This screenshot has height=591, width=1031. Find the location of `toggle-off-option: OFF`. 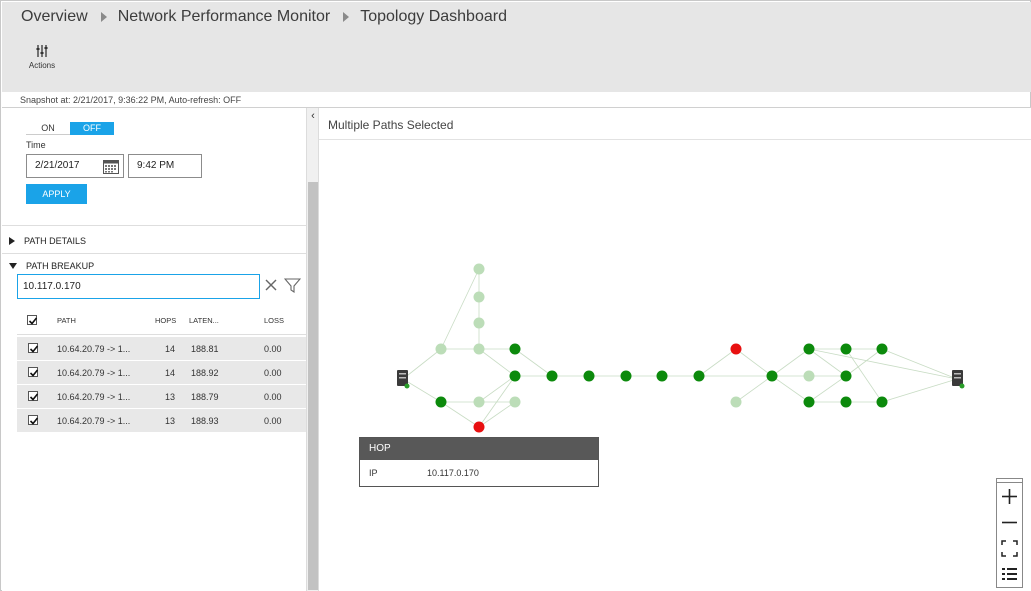

toggle-off-option: OFF is located at coordinates (92, 128).